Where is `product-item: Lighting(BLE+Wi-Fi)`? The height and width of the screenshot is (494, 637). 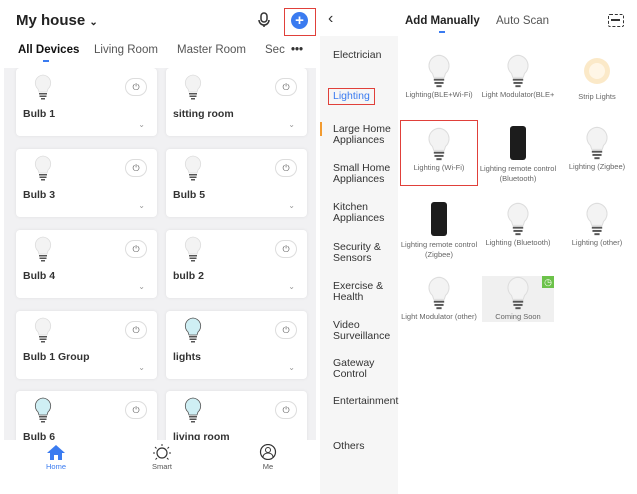 product-item: Lighting(BLE+Wi-Fi) is located at coordinates (439, 77).